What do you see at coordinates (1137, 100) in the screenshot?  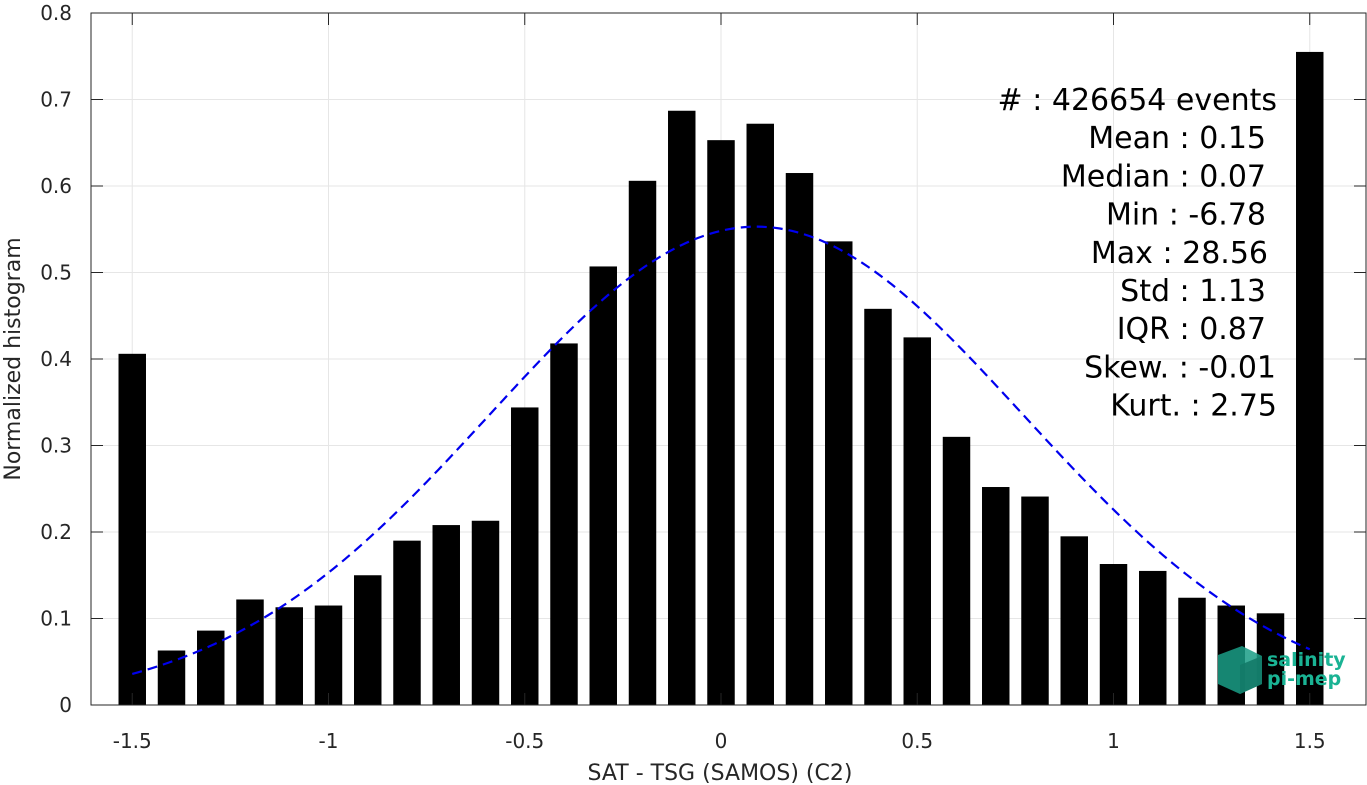 I see `stats-line: # : 426654 events` at bounding box center [1137, 100].